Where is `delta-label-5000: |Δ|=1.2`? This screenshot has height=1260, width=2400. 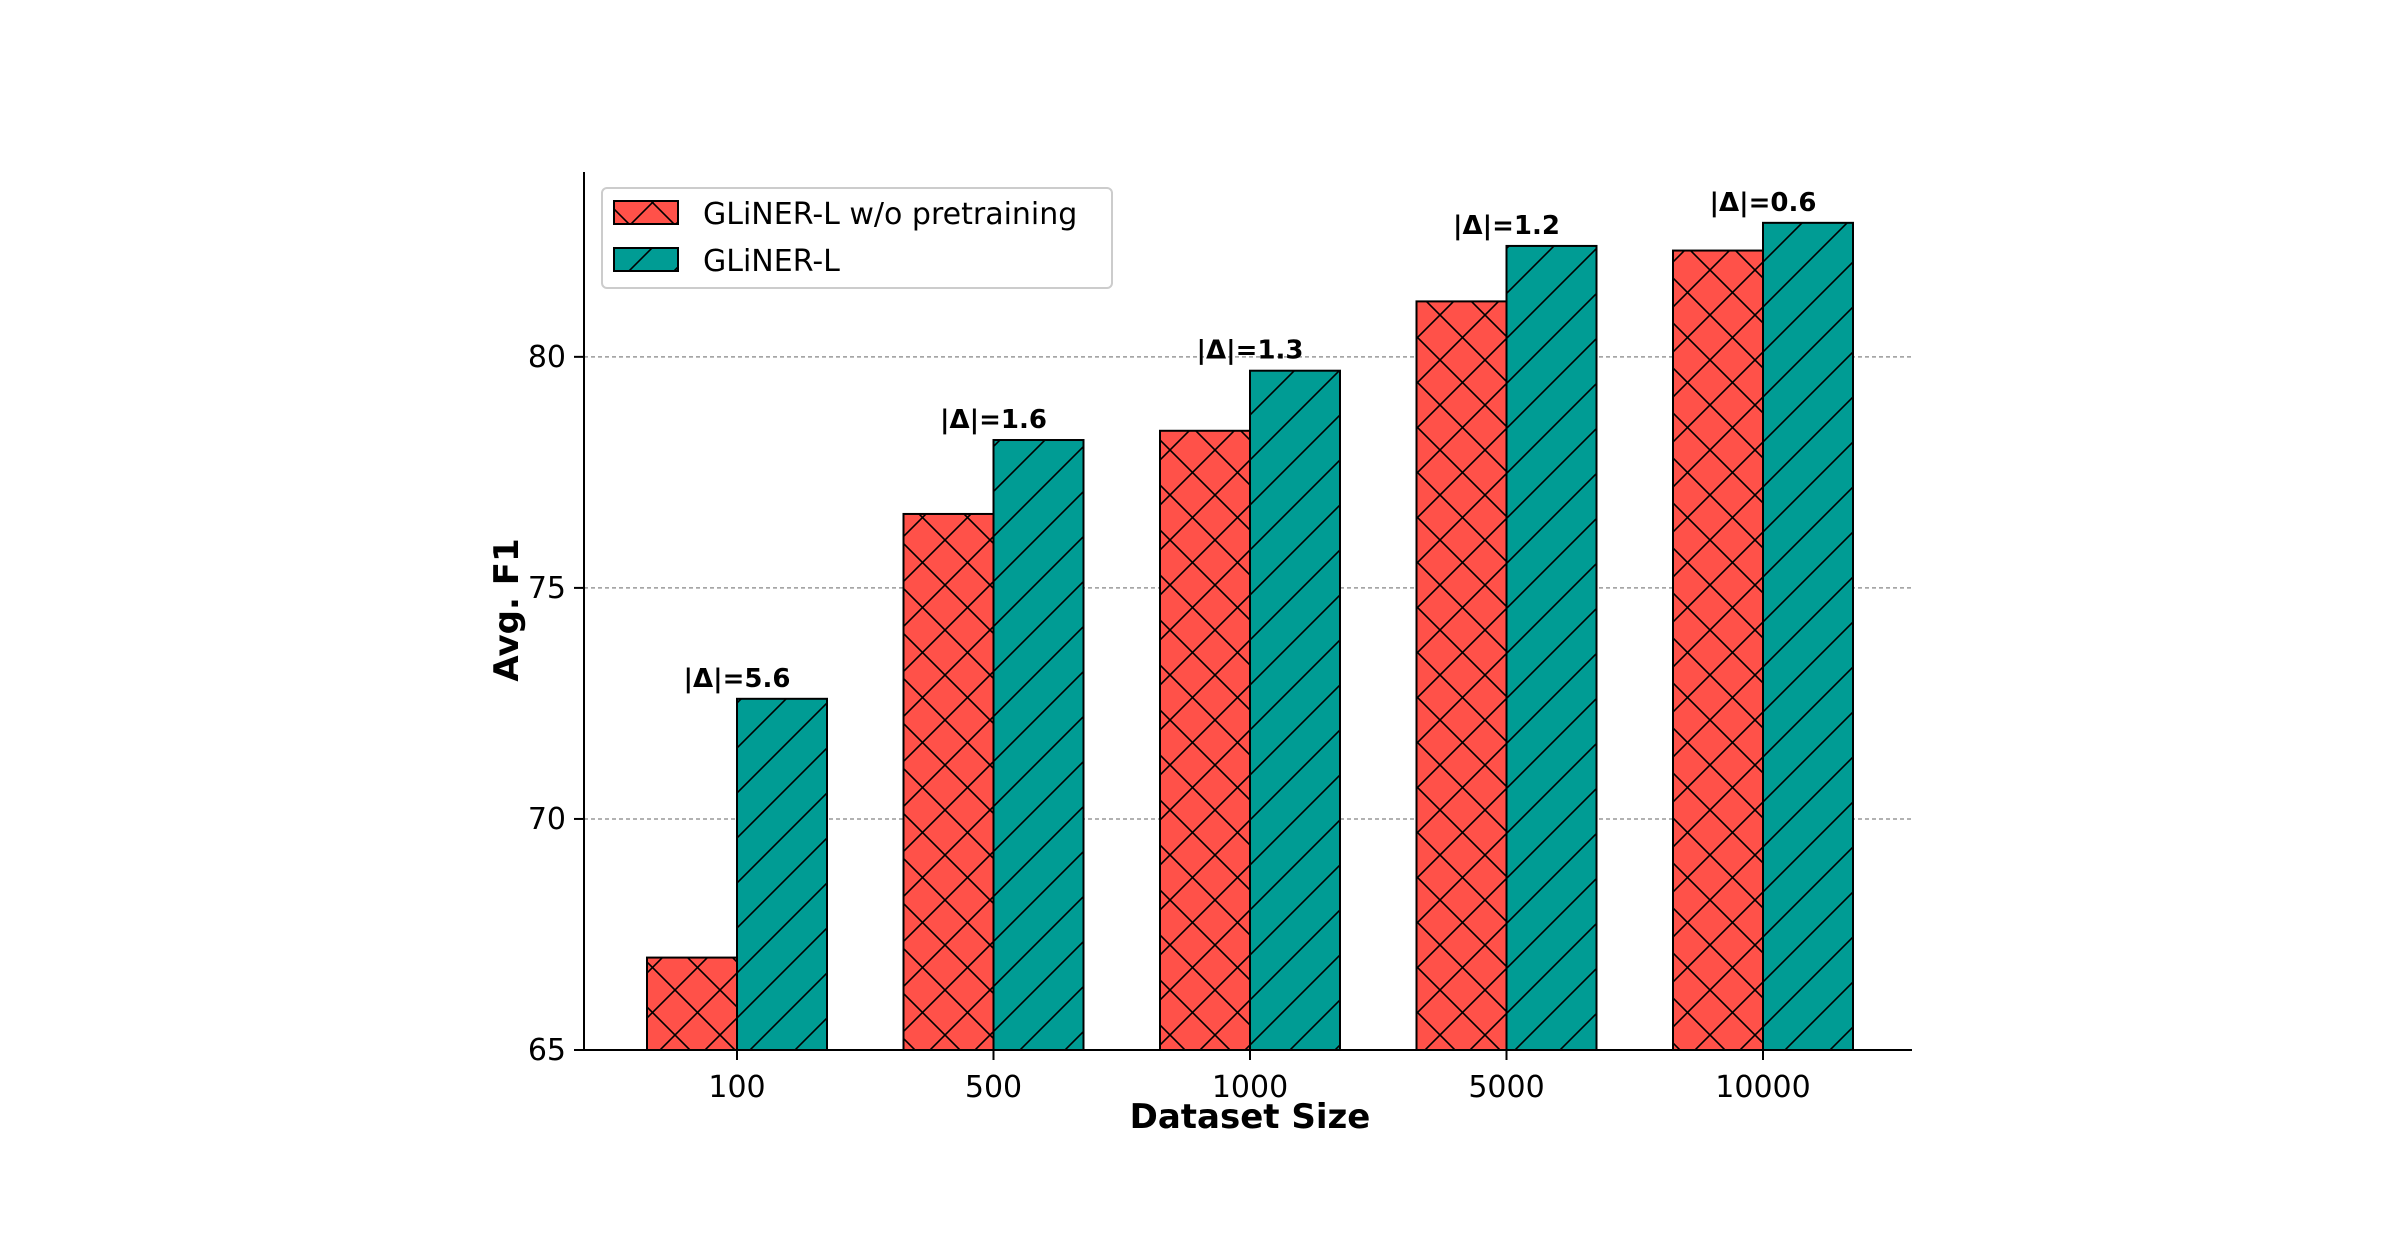 delta-label-5000: |Δ|=1.2 is located at coordinates (1506, 226).